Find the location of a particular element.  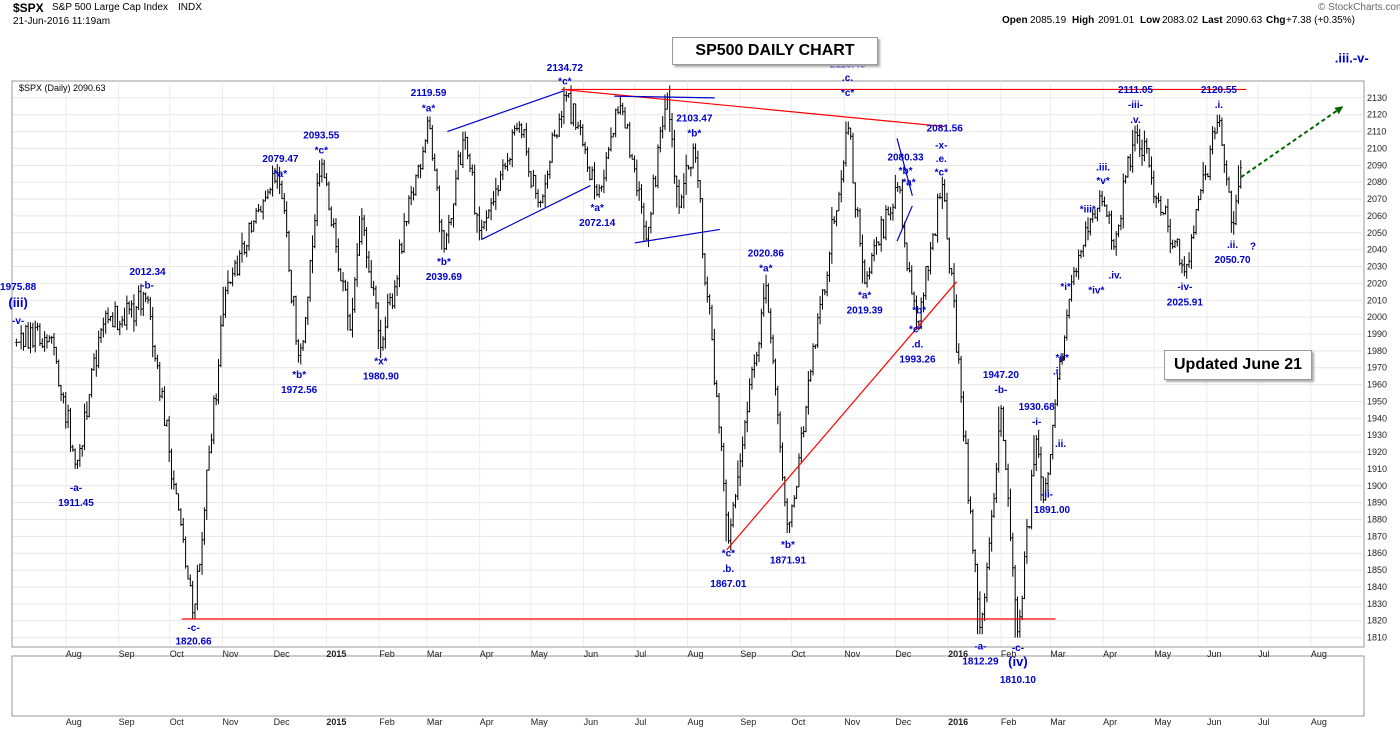

wave-label: 1871.91 is located at coordinates (788, 560).